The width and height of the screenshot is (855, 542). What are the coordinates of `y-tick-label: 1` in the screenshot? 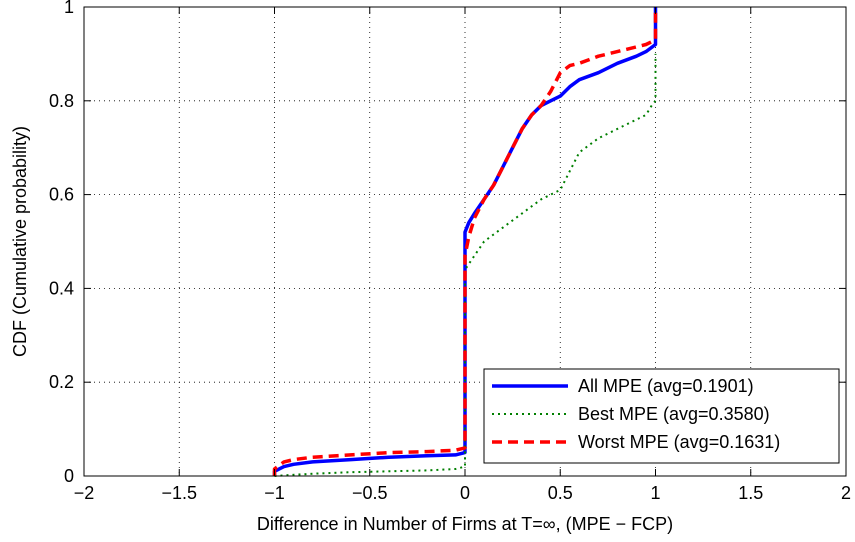 It's located at (69, 8).